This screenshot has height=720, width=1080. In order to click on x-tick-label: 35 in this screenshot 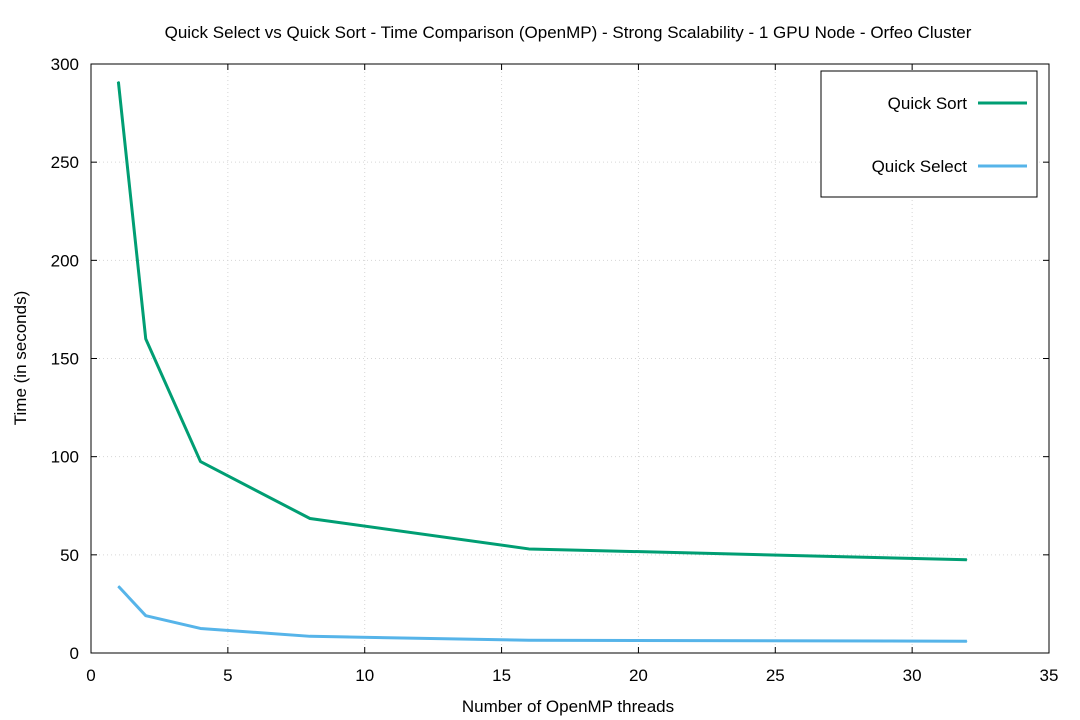, I will do `click(1049, 675)`.